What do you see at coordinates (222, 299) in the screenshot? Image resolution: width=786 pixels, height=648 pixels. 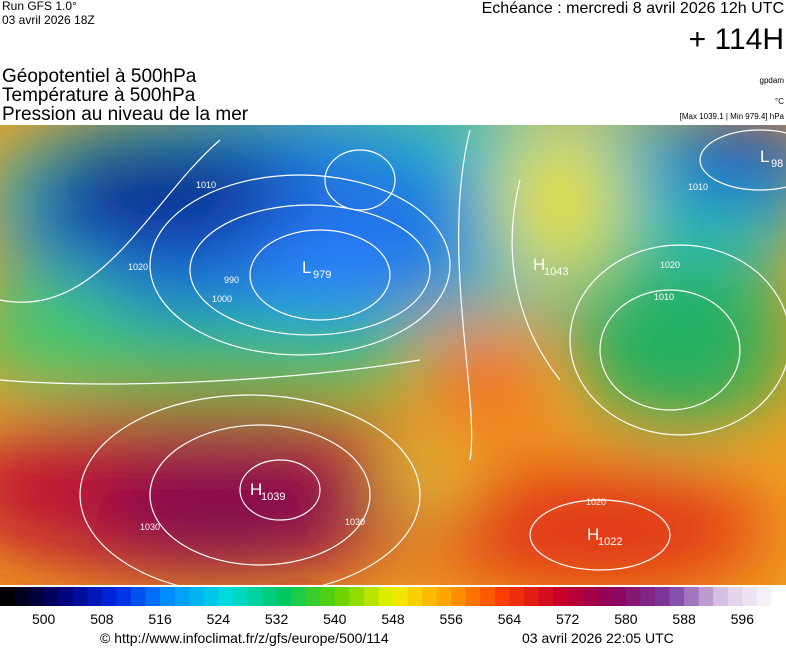 I see `isobar-label: 1000` at bounding box center [222, 299].